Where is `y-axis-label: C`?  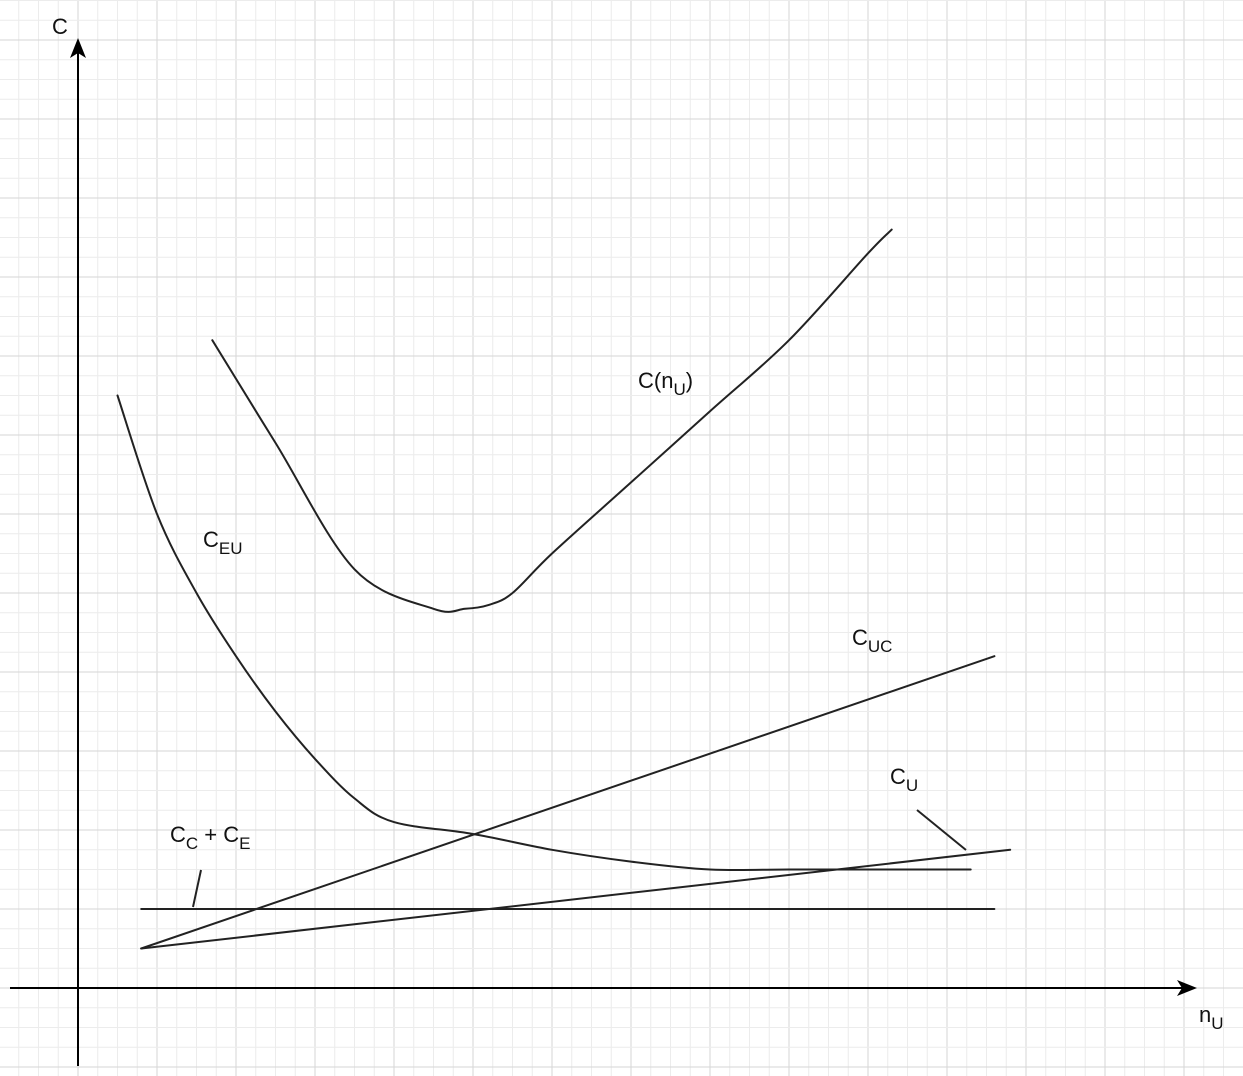
y-axis-label: C is located at coordinates (60, 26).